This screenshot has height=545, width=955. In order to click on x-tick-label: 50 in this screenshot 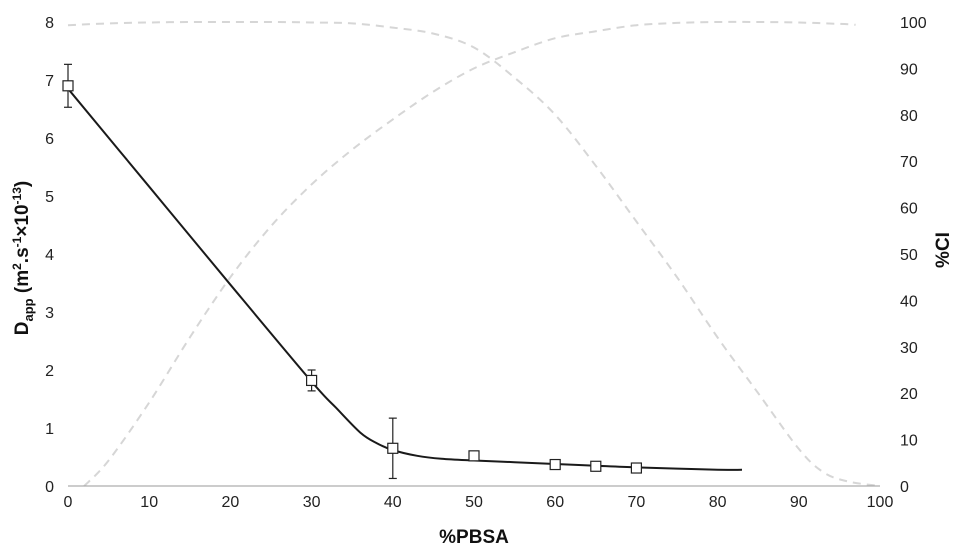, I will do `click(474, 502)`.